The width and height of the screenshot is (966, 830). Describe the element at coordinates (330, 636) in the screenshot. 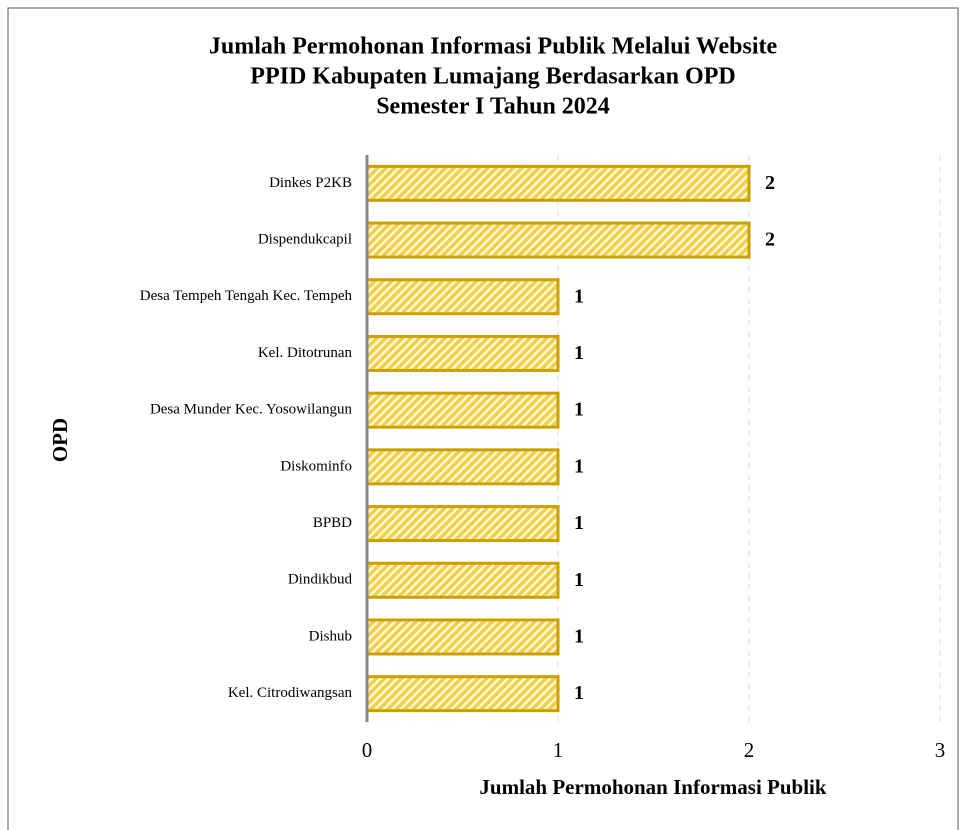

I see `y-tick-label: Dishub` at that location.